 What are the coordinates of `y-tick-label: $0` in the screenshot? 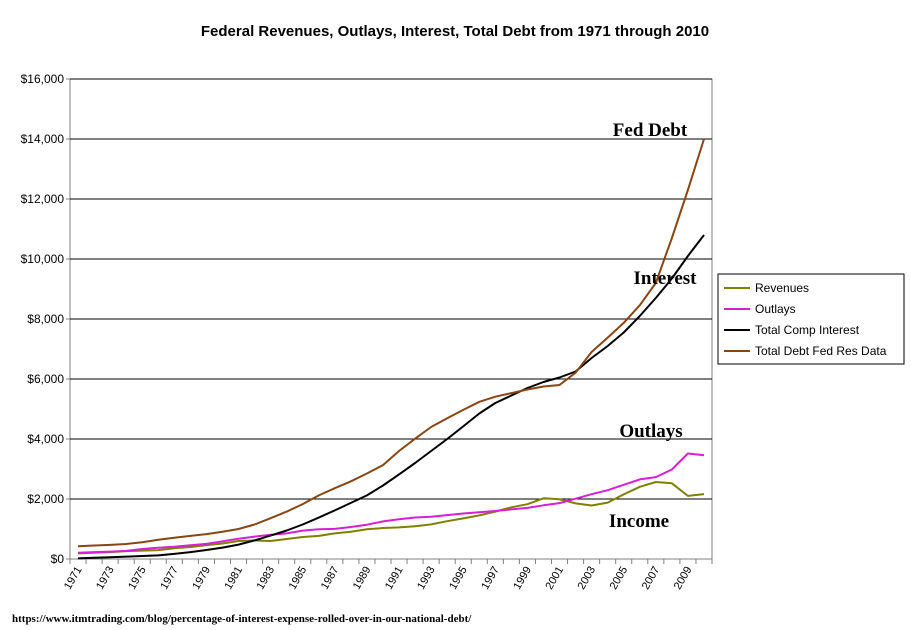 It's located at (58, 559).